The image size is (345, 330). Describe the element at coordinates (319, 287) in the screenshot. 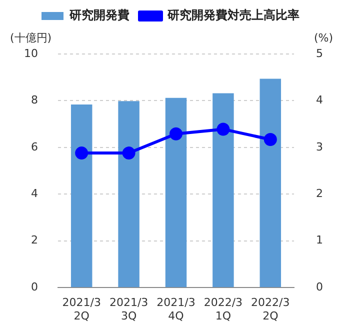

I see `y2-tick-label: 0` at that location.